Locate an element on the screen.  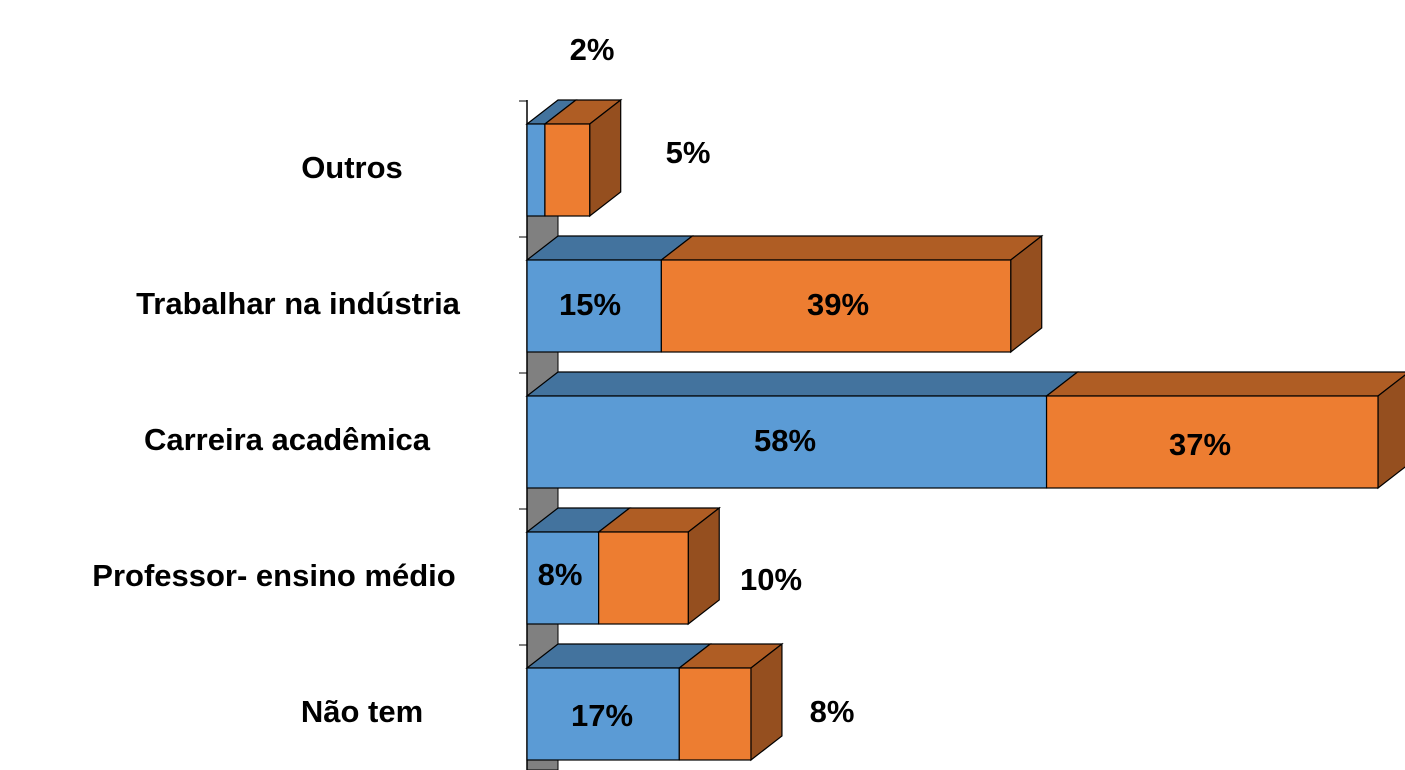
value-label: 17% is located at coordinates (602, 715).